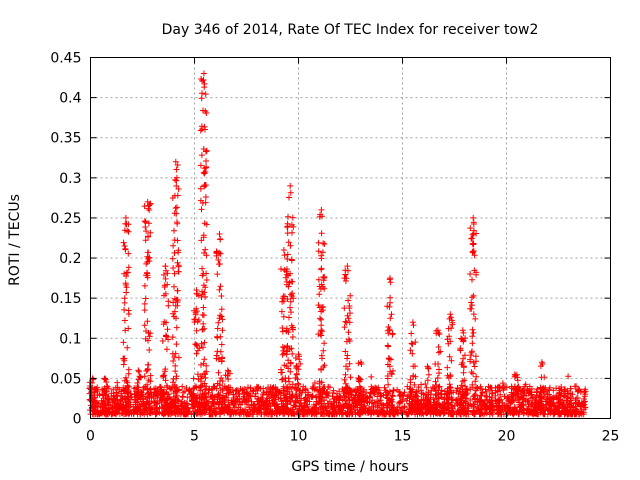 Image resolution: width=640 pixels, height=480 pixels. Describe the element at coordinates (194, 437) in the screenshot. I see `x-tick-label: 5` at that location.